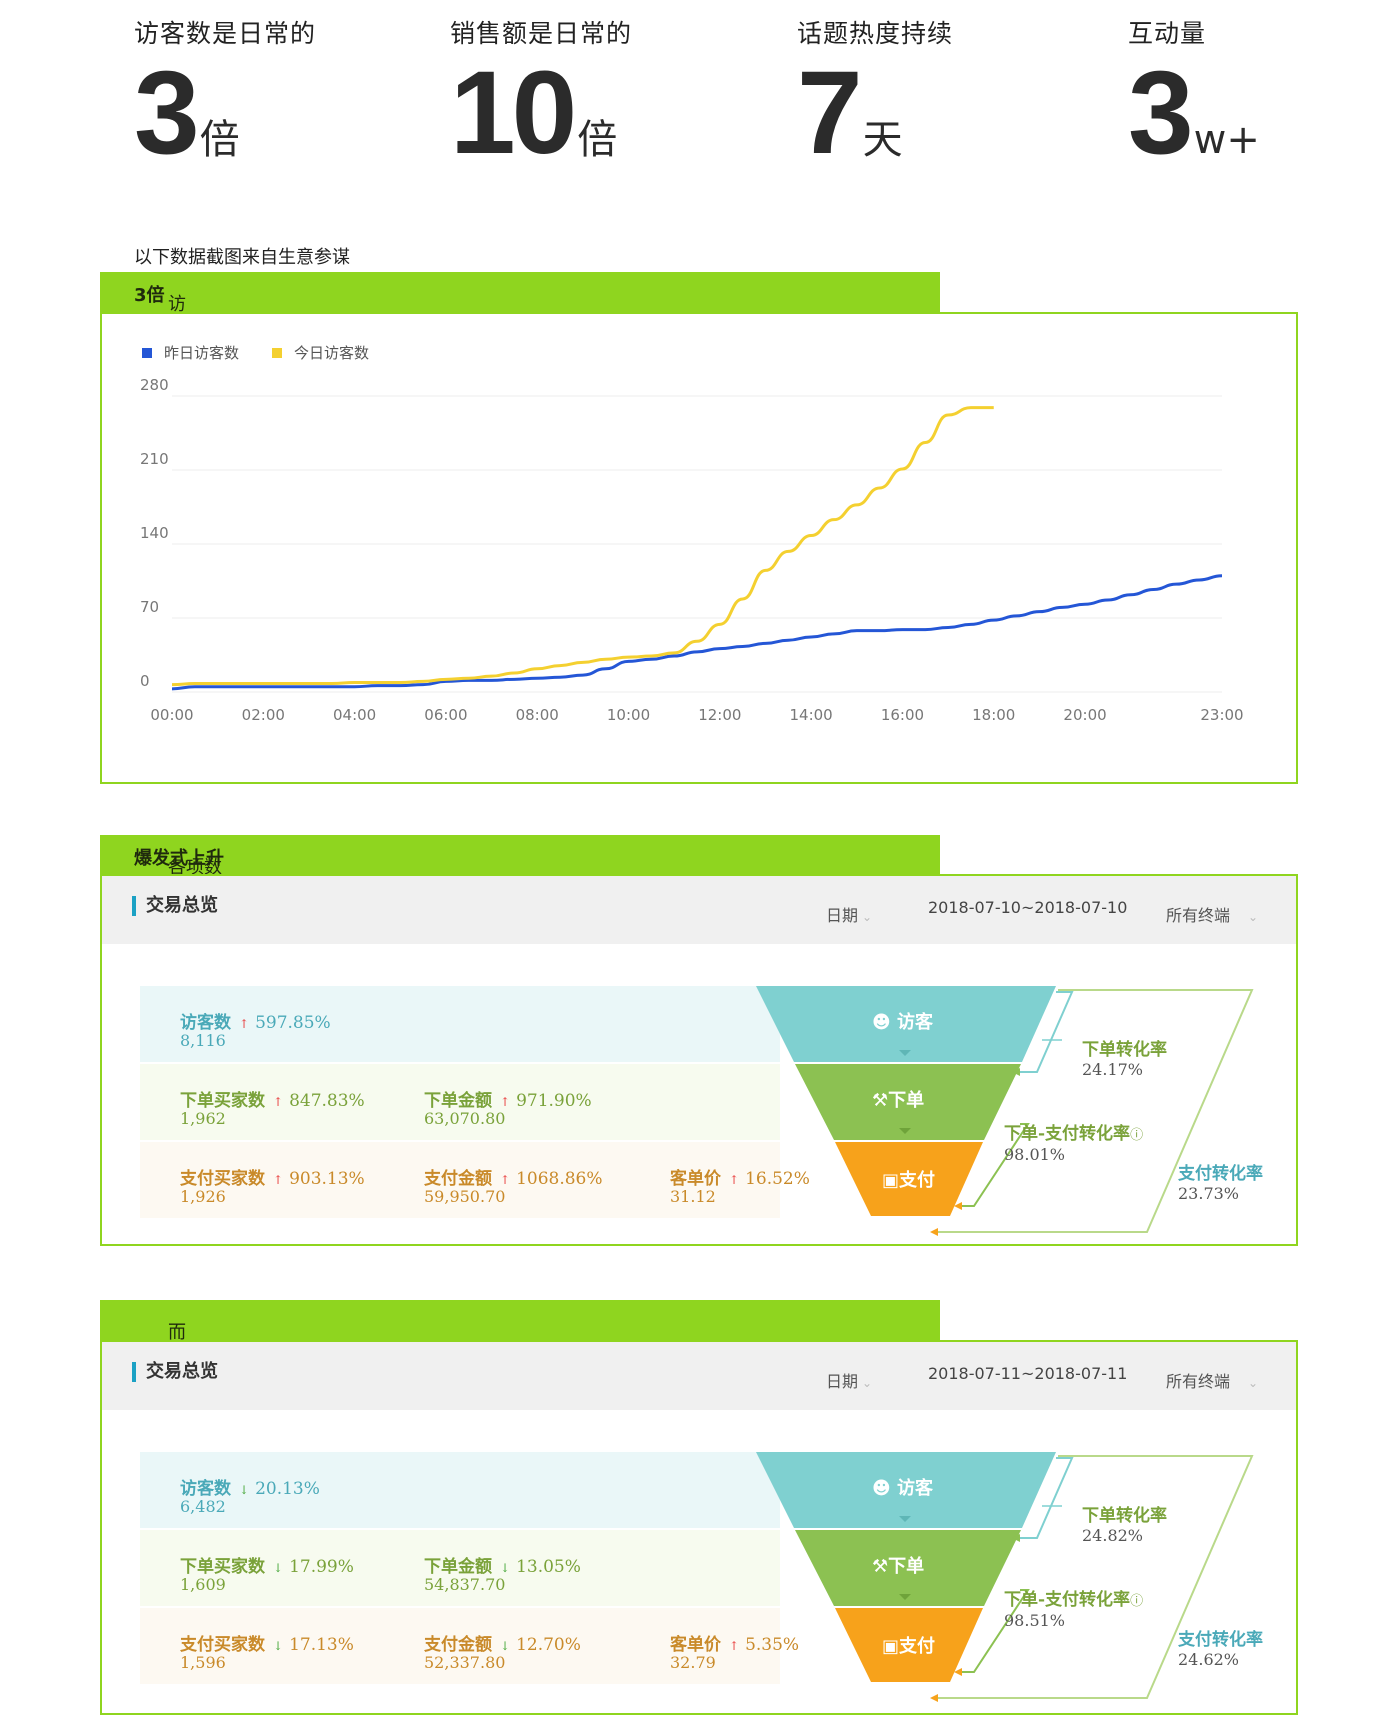 The height and width of the screenshot is (1715, 1400). I want to click on x-tick-label: 04:00, so click(354, 715).